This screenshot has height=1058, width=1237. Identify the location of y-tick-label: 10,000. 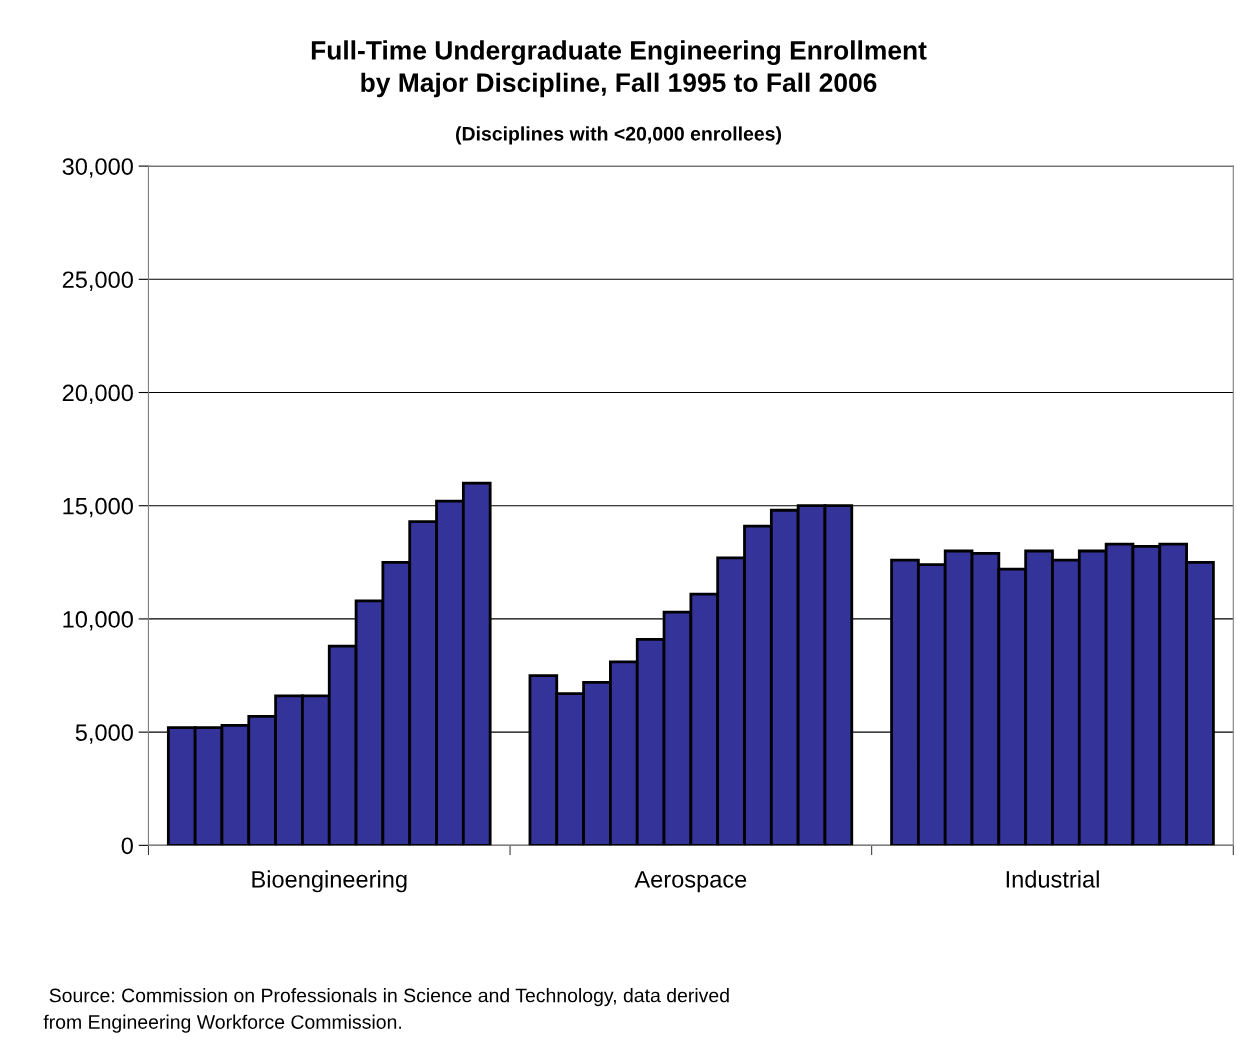
(98, 621).